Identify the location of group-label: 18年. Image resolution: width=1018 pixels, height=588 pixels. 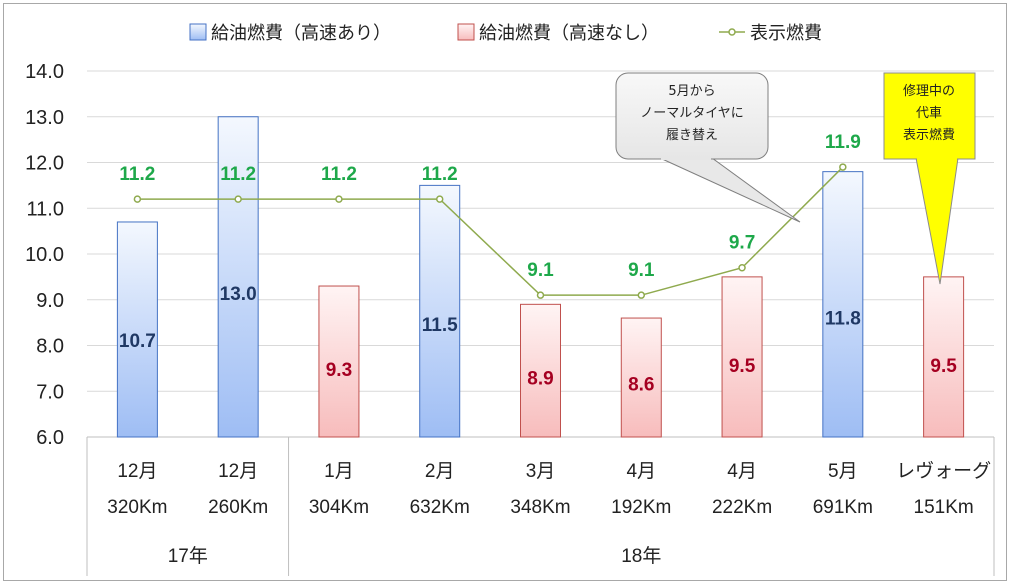
(641, 556).